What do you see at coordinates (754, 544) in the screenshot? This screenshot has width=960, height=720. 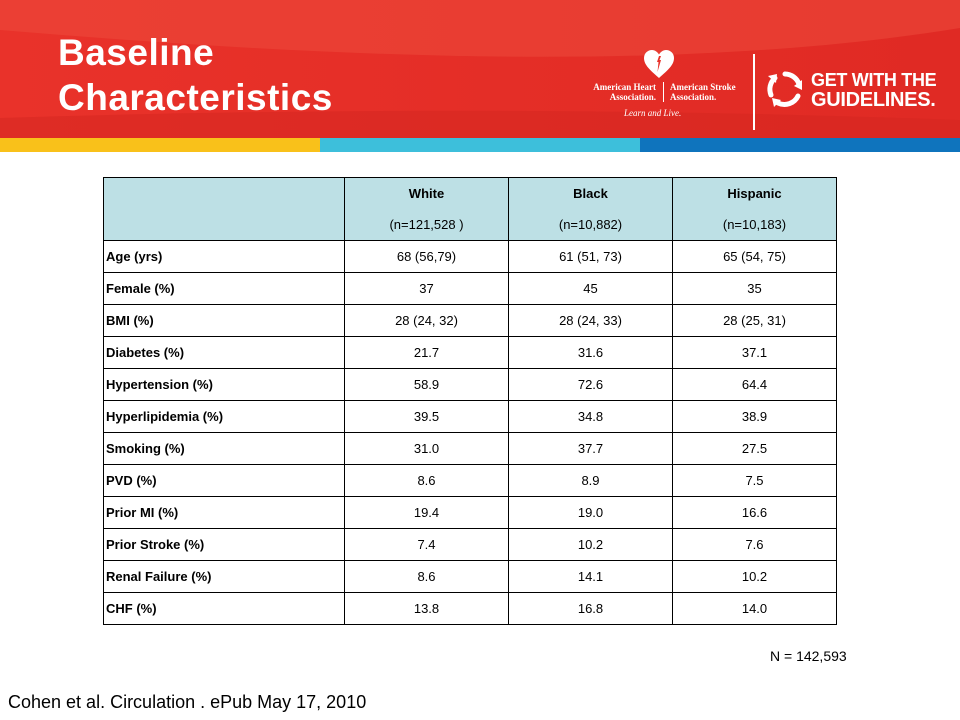 I see `row-value: 7.6` at bounding box center [754, 544].